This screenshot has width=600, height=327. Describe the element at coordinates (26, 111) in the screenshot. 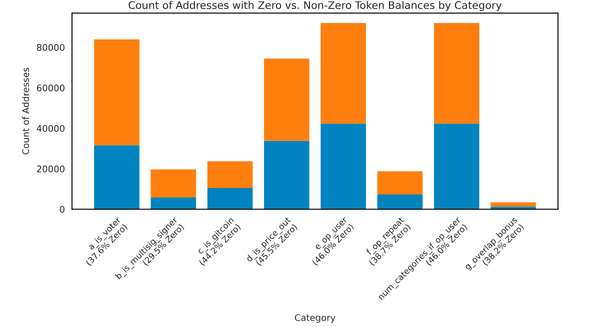

I see `y-axis-title: Count of Addresses` at that location.